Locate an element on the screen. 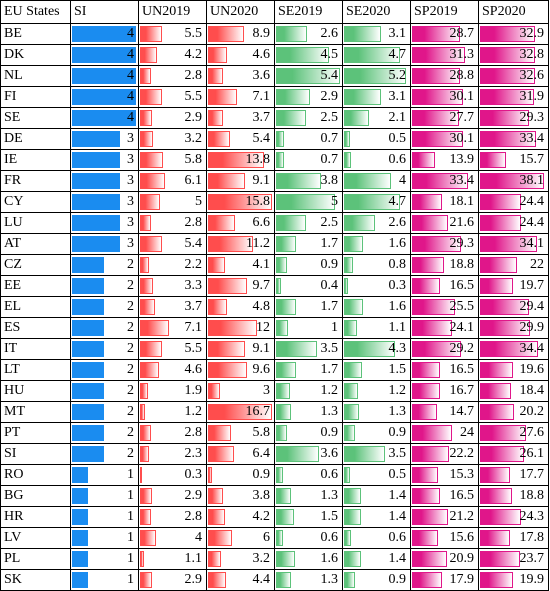 The width and height of the screenshot is (550, 591). value-label-se2019: 0.4 is located at coordinates (329, 285).